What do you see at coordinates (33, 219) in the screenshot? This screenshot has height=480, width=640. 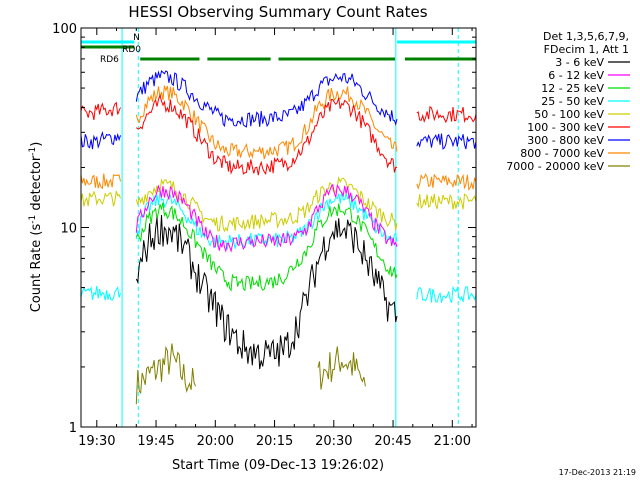 I see `y-axis-label-exp-1: -1` at bounding box center [33, 219].